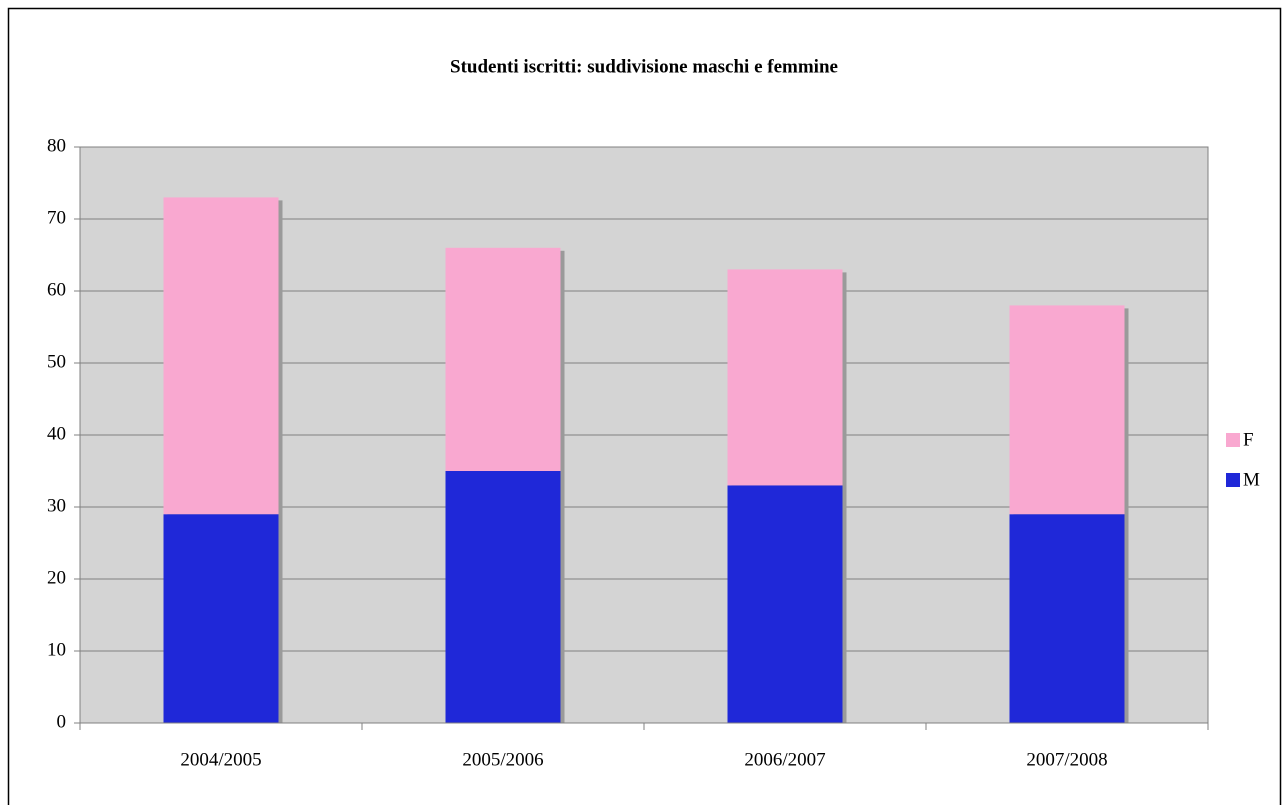 The image size is (1287, 805). Describe the element at coordinates (220, 759) in the screenshot. I see `x-tick-label: 2004/2005` at that location.